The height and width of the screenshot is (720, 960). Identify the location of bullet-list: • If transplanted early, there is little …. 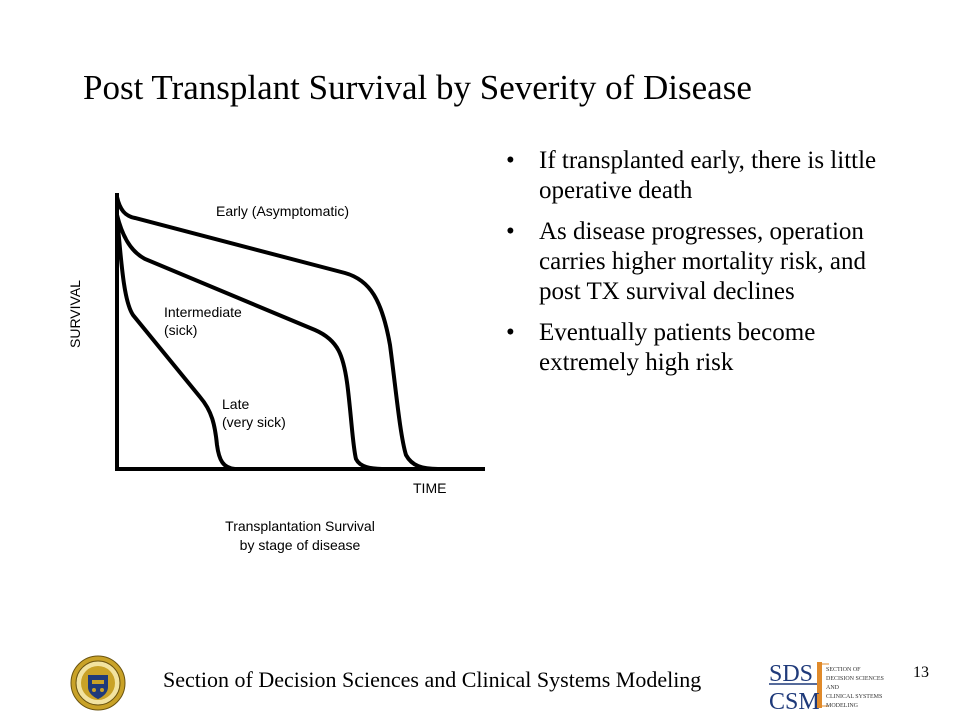
(706, 267).